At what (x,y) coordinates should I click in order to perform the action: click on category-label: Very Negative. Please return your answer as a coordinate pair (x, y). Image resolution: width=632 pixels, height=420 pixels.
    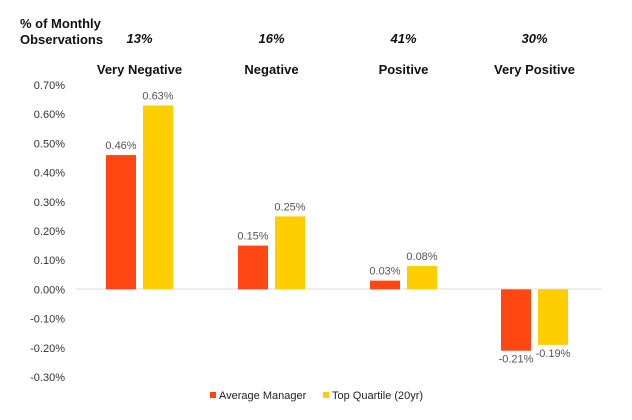
    Looking at the image, I should click on (139, 69).